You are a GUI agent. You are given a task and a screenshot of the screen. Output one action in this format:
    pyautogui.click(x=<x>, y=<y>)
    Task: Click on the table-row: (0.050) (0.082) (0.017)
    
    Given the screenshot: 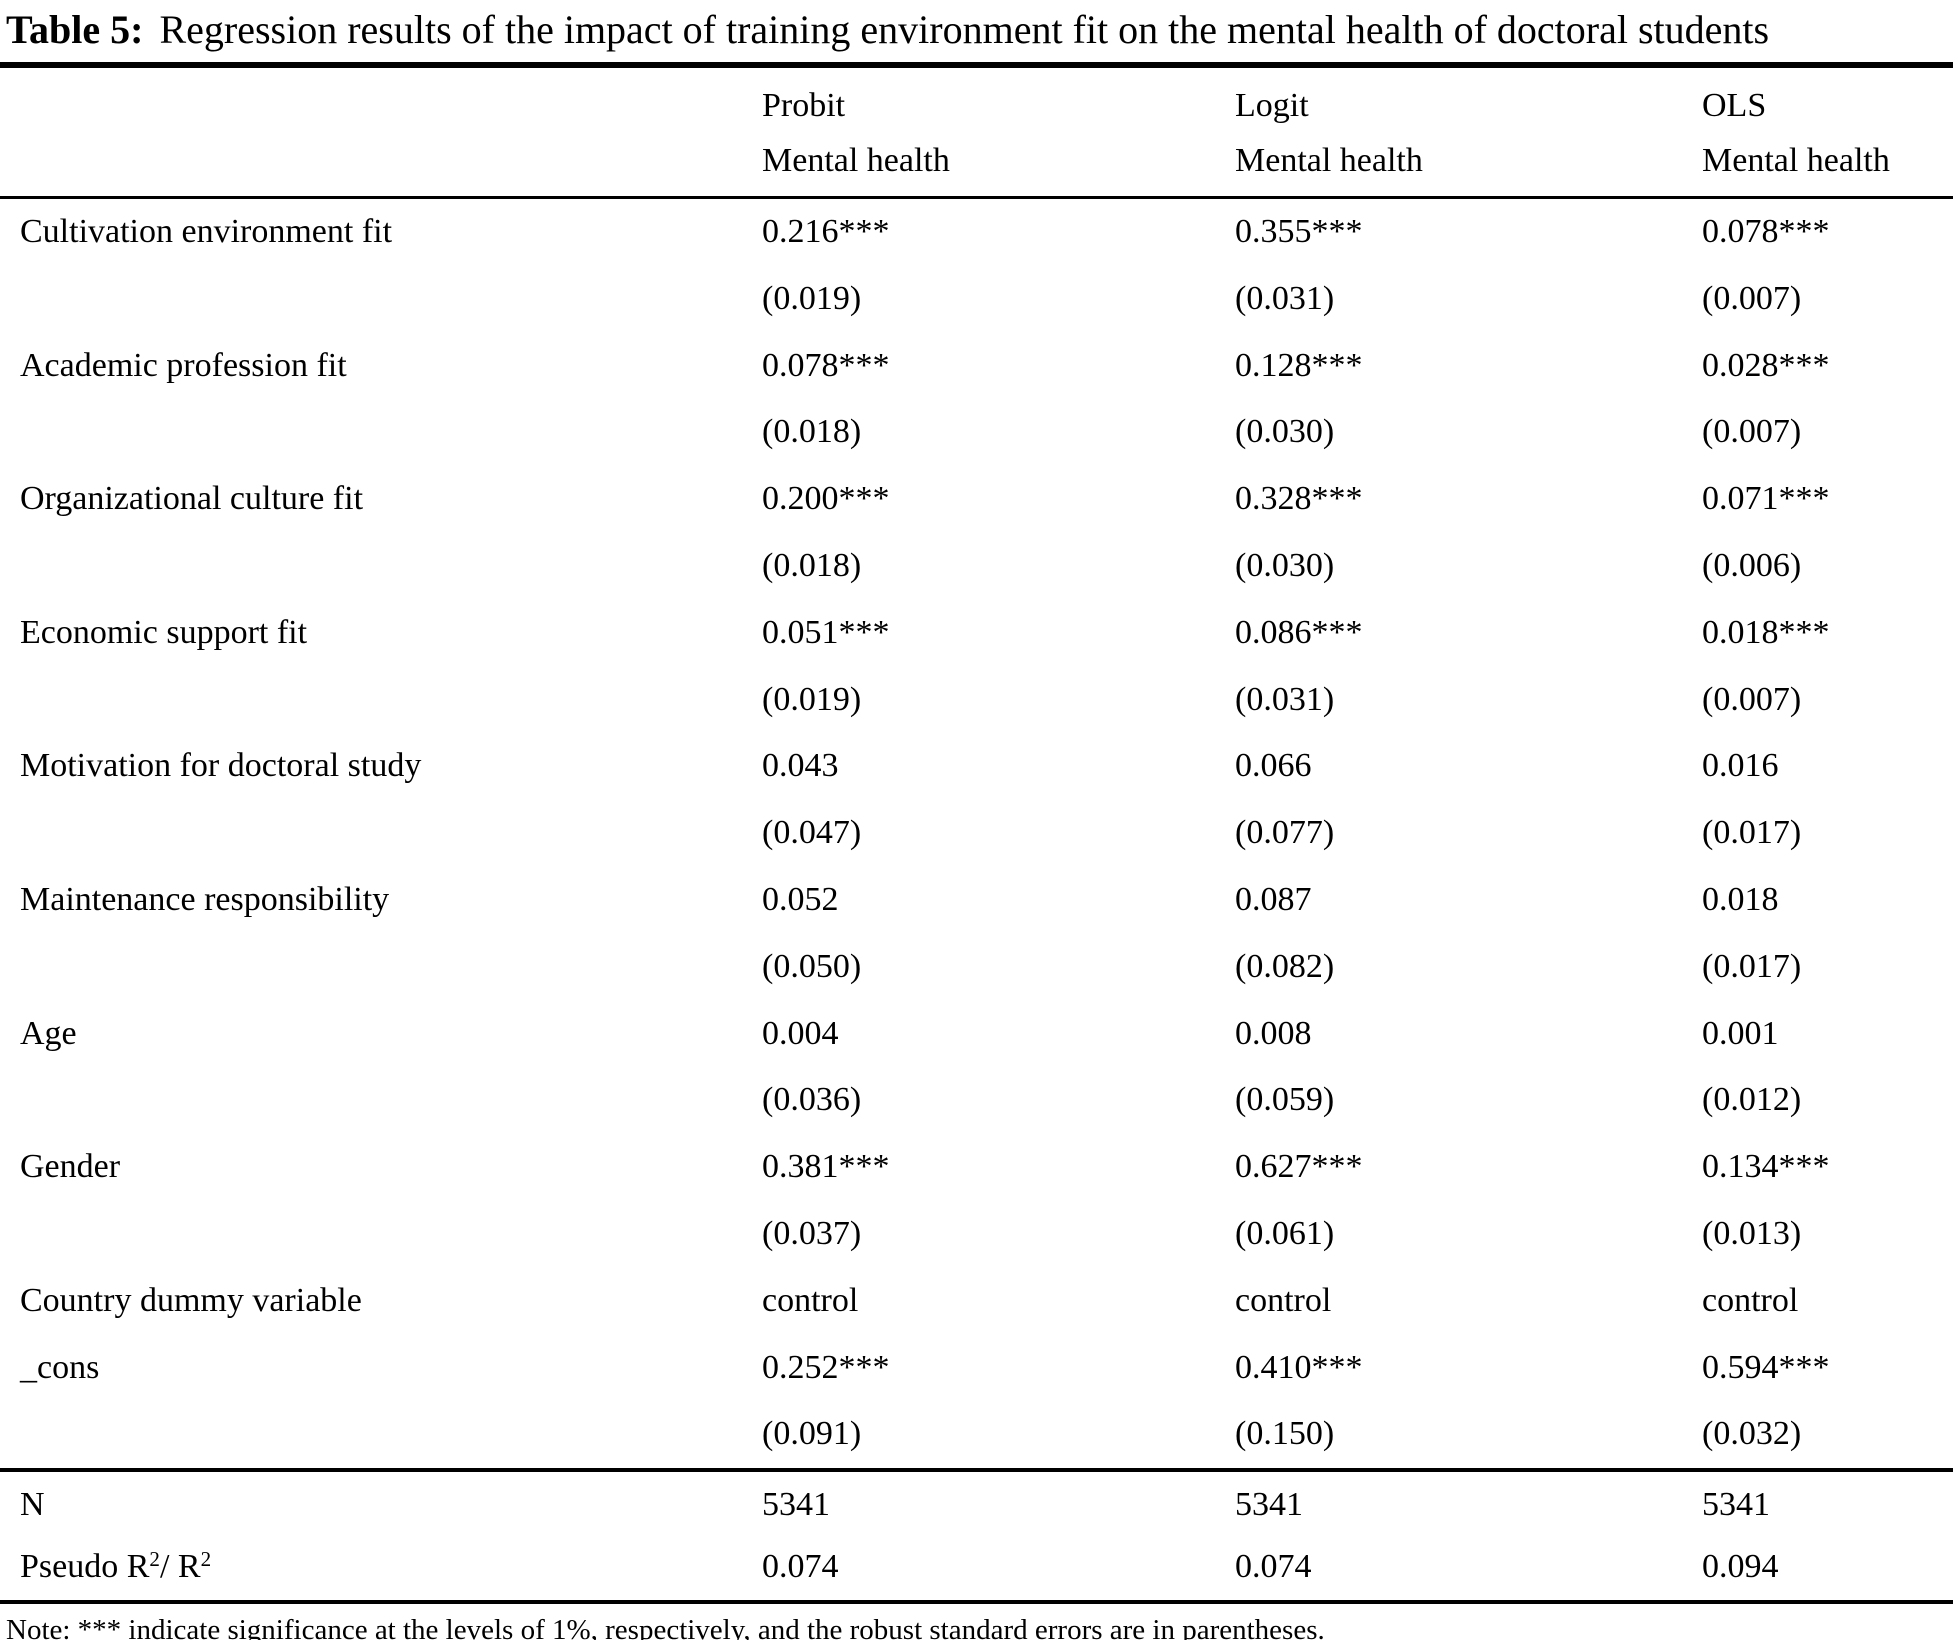 What is the action you would take?
    pyautogui.click(x=976, y=967)
    